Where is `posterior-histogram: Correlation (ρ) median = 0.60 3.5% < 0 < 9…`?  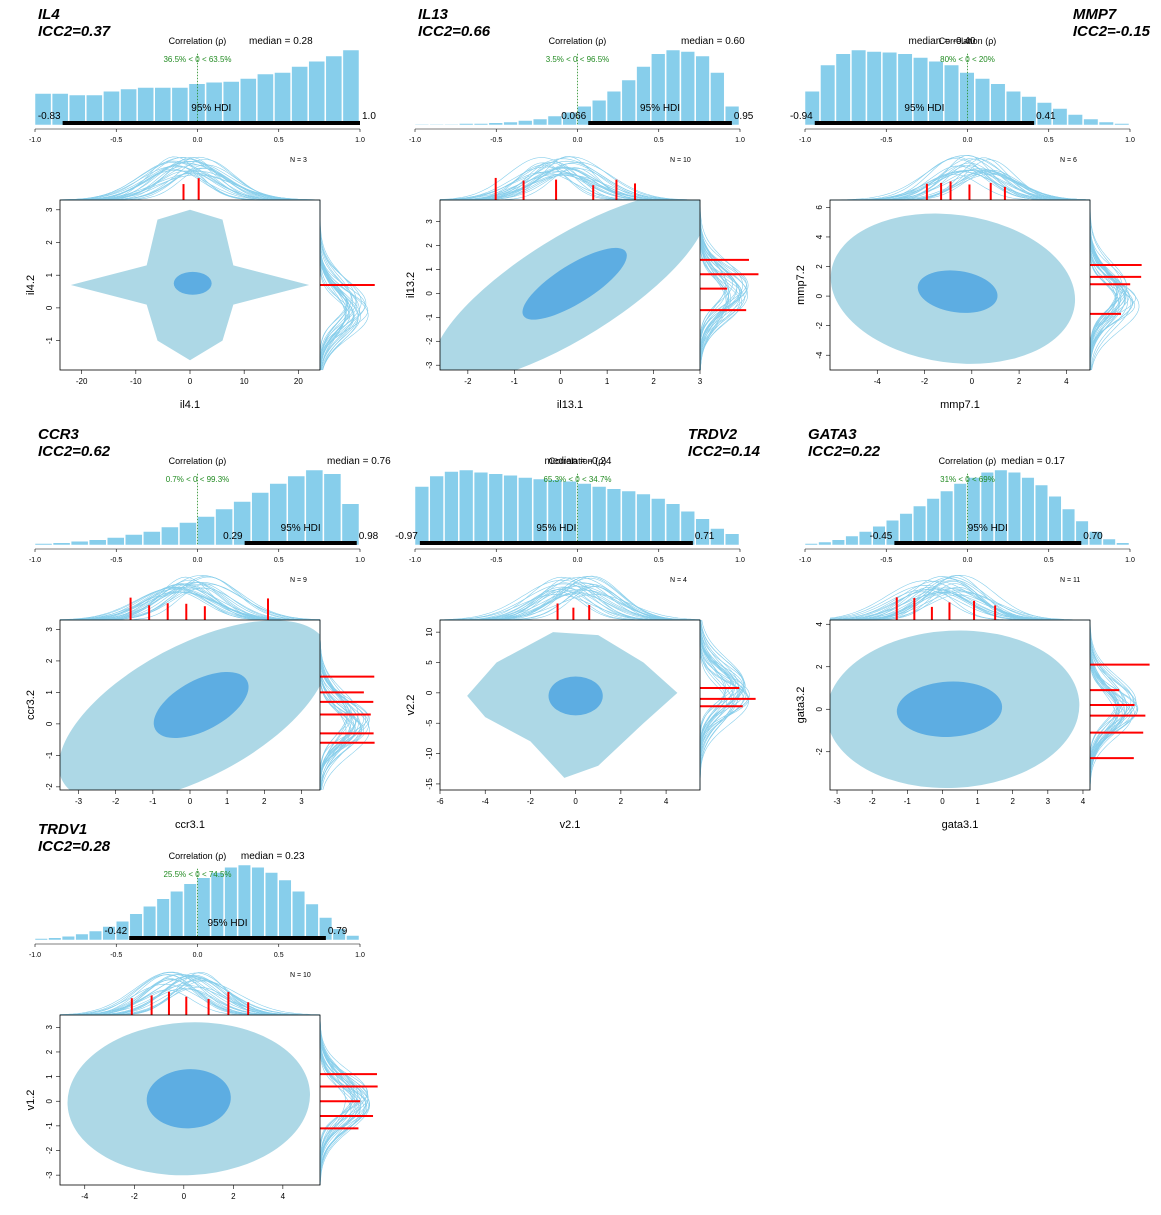 posterior-histogram: Correlation (ρ) median = 0.60 3.5% < 0 < 9… is located at coordinates (582, 223).